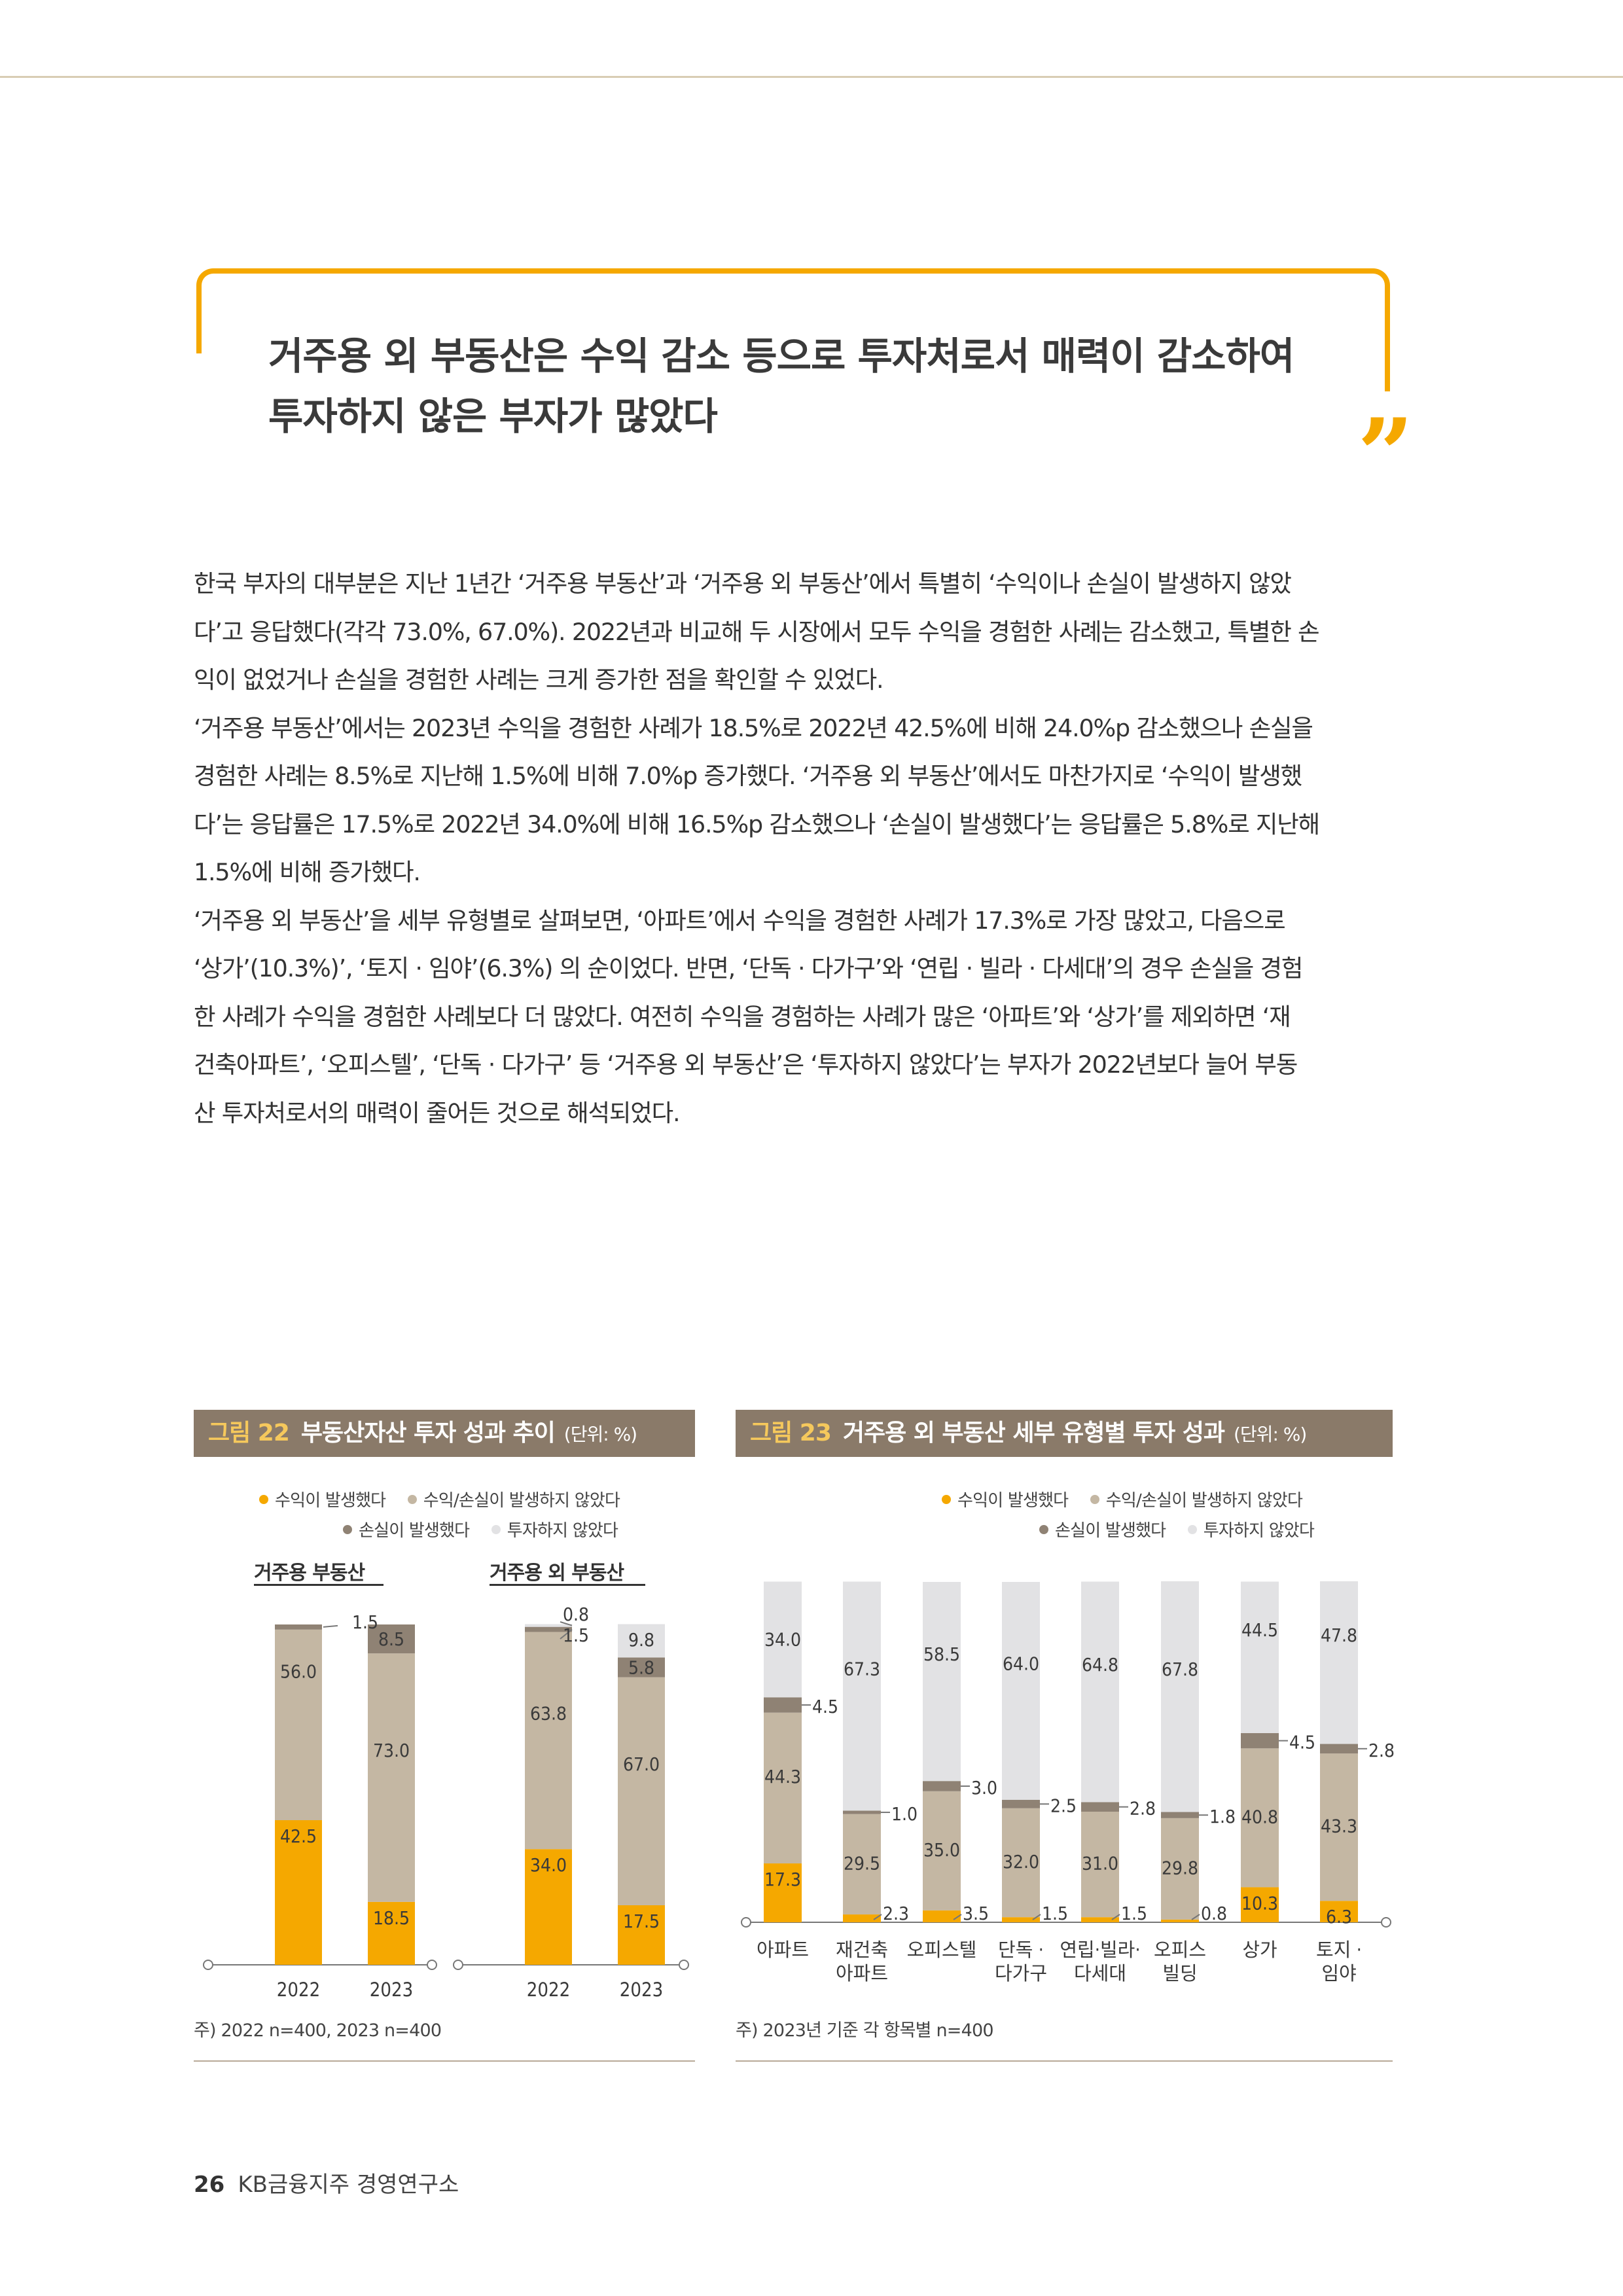 The width and height of the screenshot is (1623, 2296). I want to click on x-tick-label: 아파트, so click(862, 1973).